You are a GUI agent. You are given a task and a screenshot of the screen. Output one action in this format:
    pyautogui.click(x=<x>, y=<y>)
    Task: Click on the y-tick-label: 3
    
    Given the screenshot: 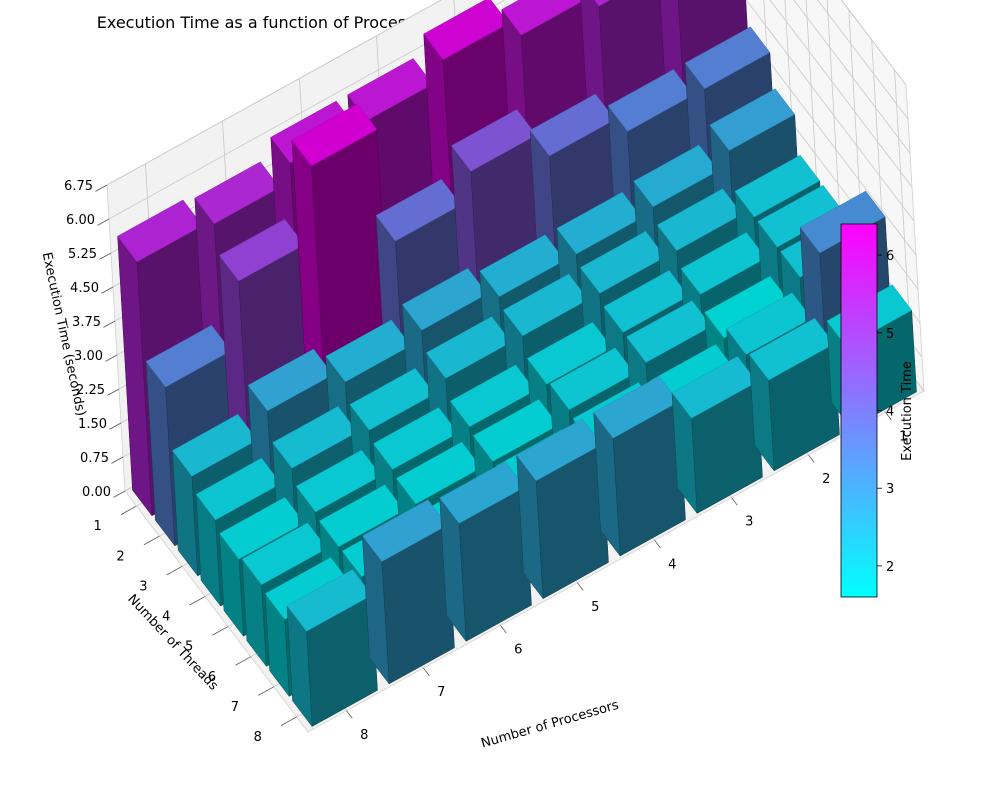 What is the action you would take?
    pyautogui.click(x=143, y=586)
    